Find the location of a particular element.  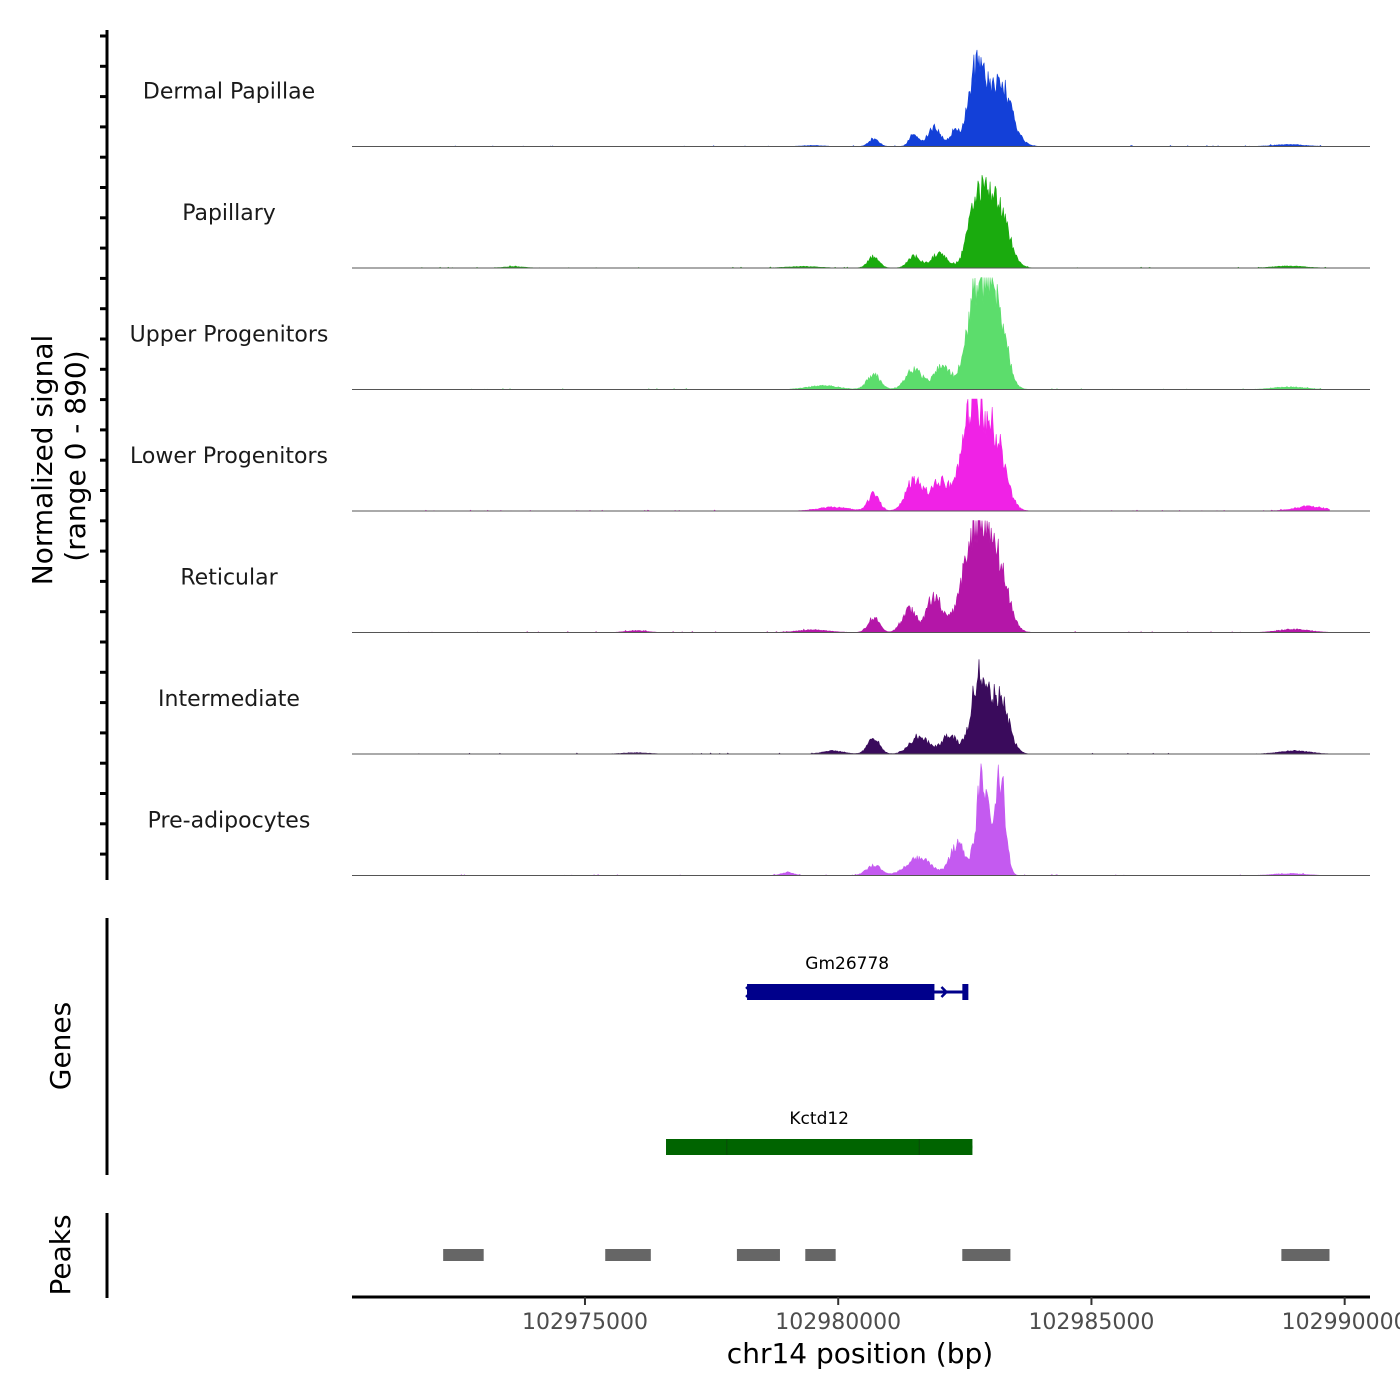

x-tick-label: 102980000 is located at coordinates (838, 1322).